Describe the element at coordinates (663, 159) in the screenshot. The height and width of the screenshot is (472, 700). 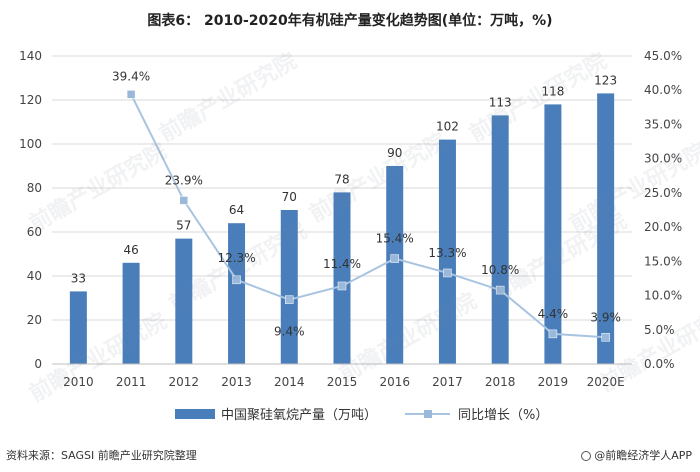
I see `y-right-tick-label: 30.0%` at that location.